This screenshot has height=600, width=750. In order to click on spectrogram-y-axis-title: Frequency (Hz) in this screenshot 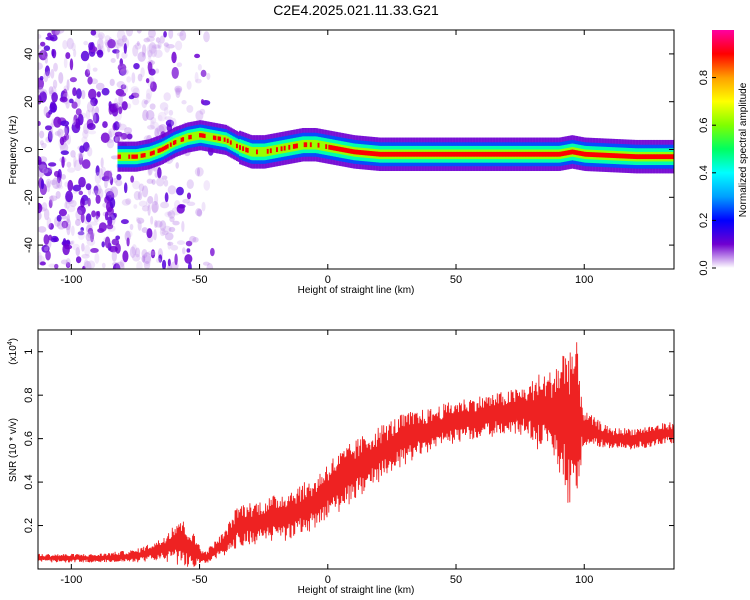, I will do `click(13, 150)`.